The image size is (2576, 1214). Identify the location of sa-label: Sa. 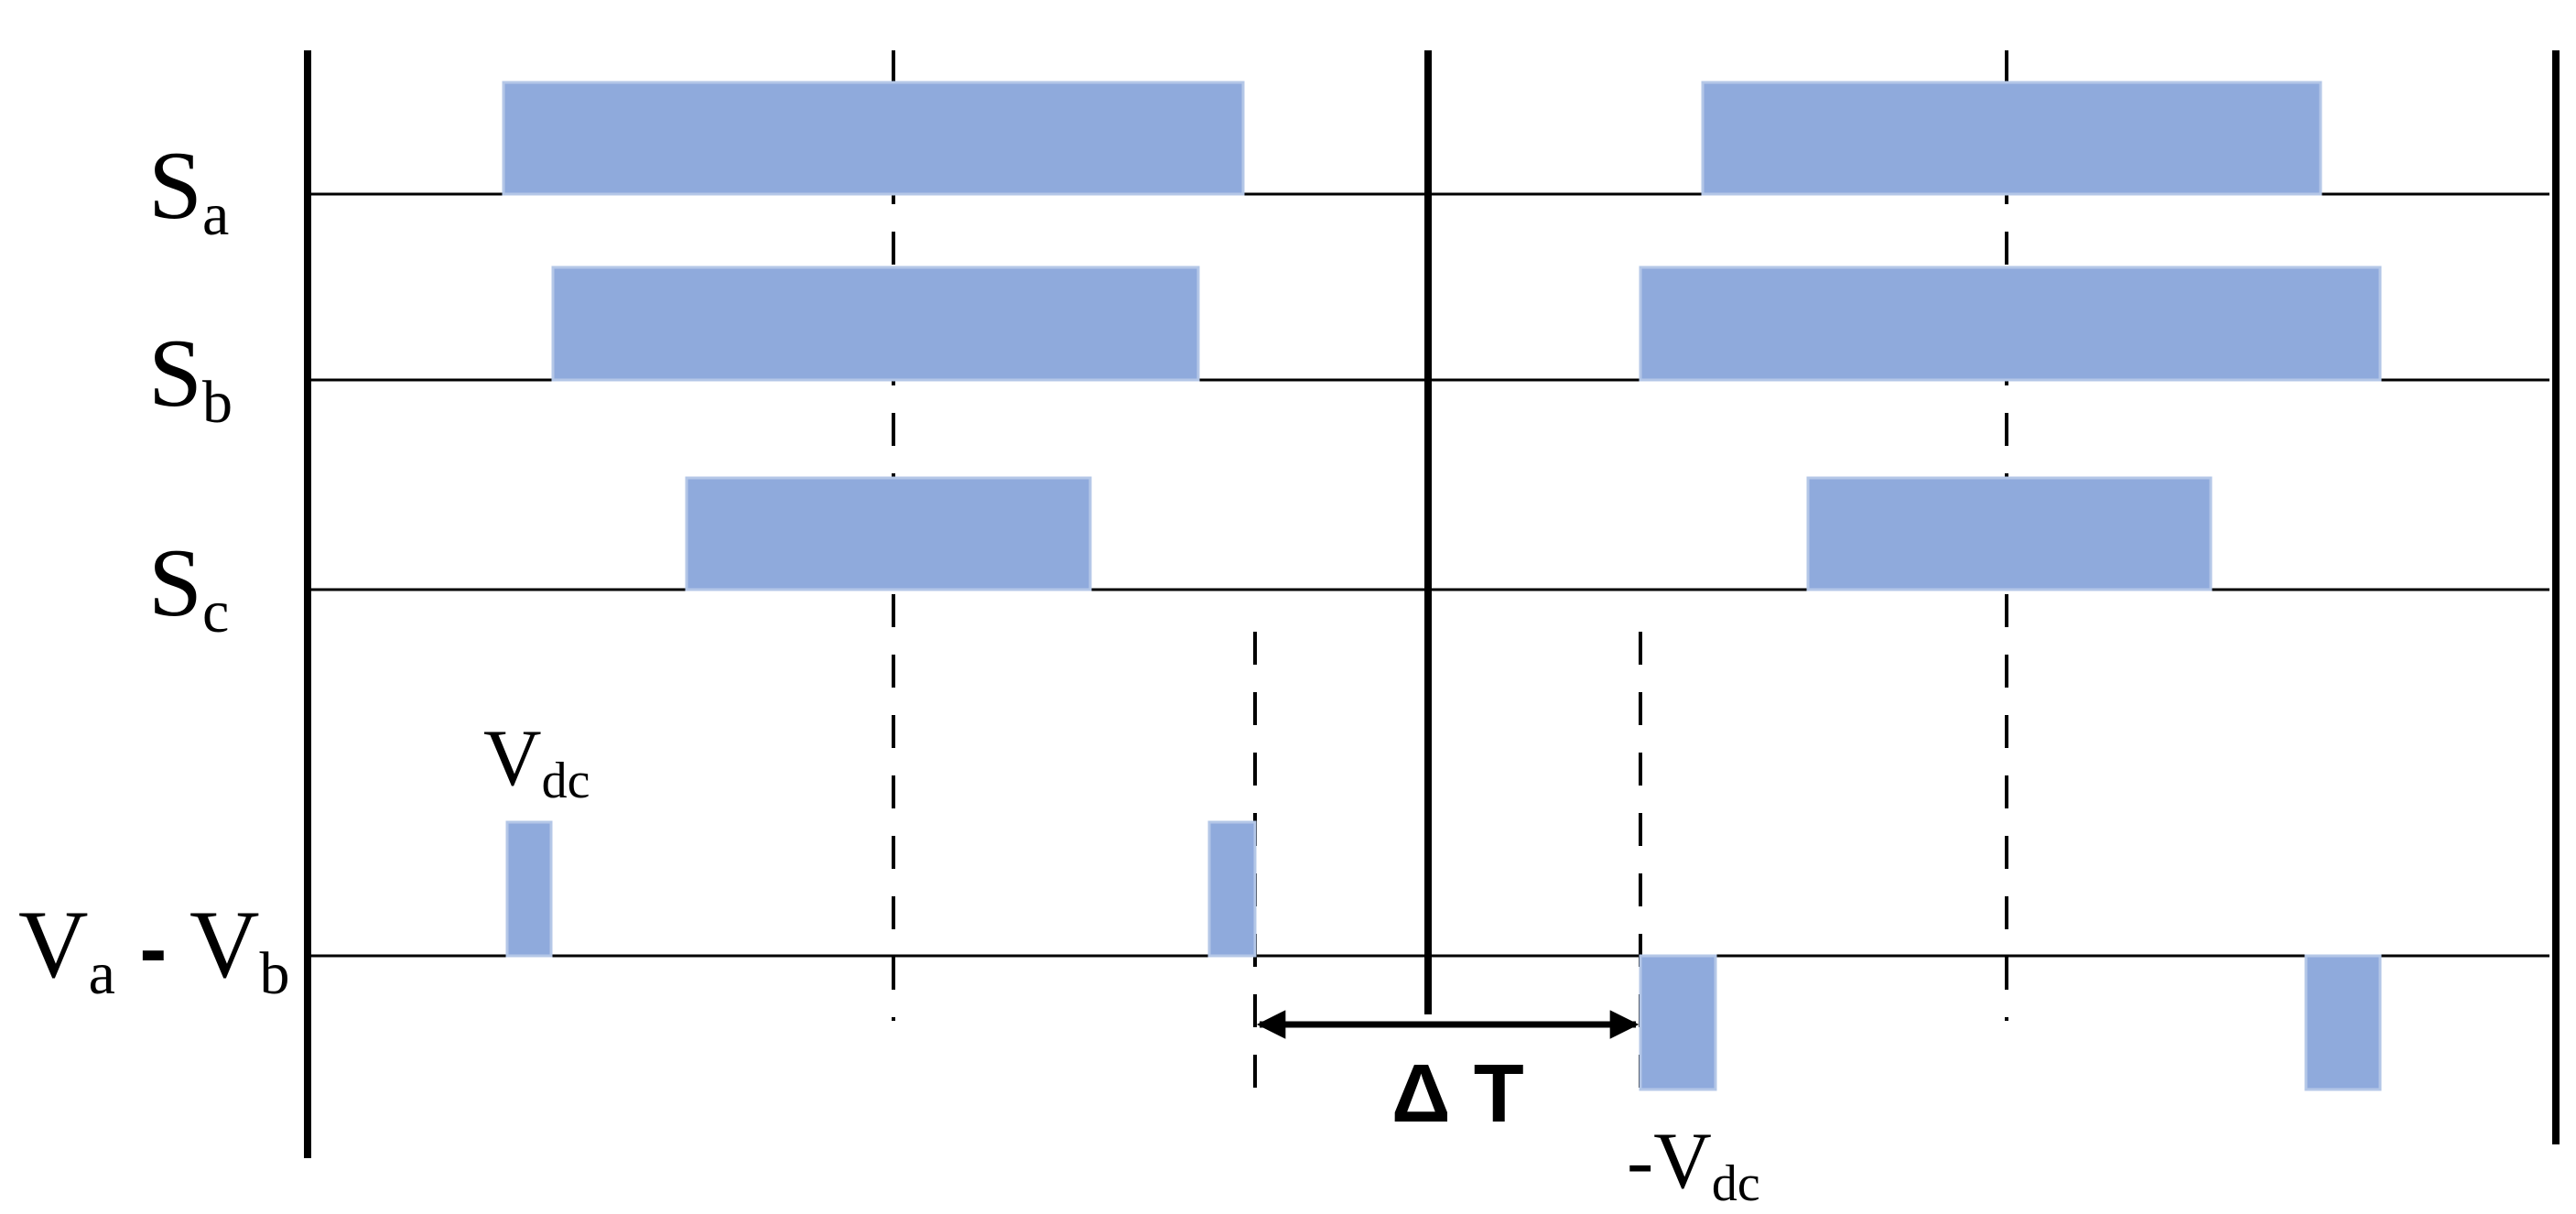
(188, 190).